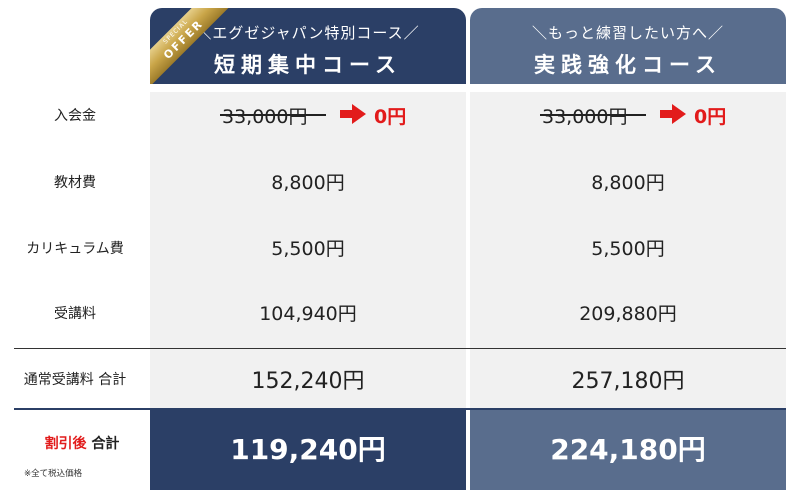 Image resolution: width=800 pixels, height=500 pixels. I want to click on plan2-materials: 8,800円, so click(628, 183).